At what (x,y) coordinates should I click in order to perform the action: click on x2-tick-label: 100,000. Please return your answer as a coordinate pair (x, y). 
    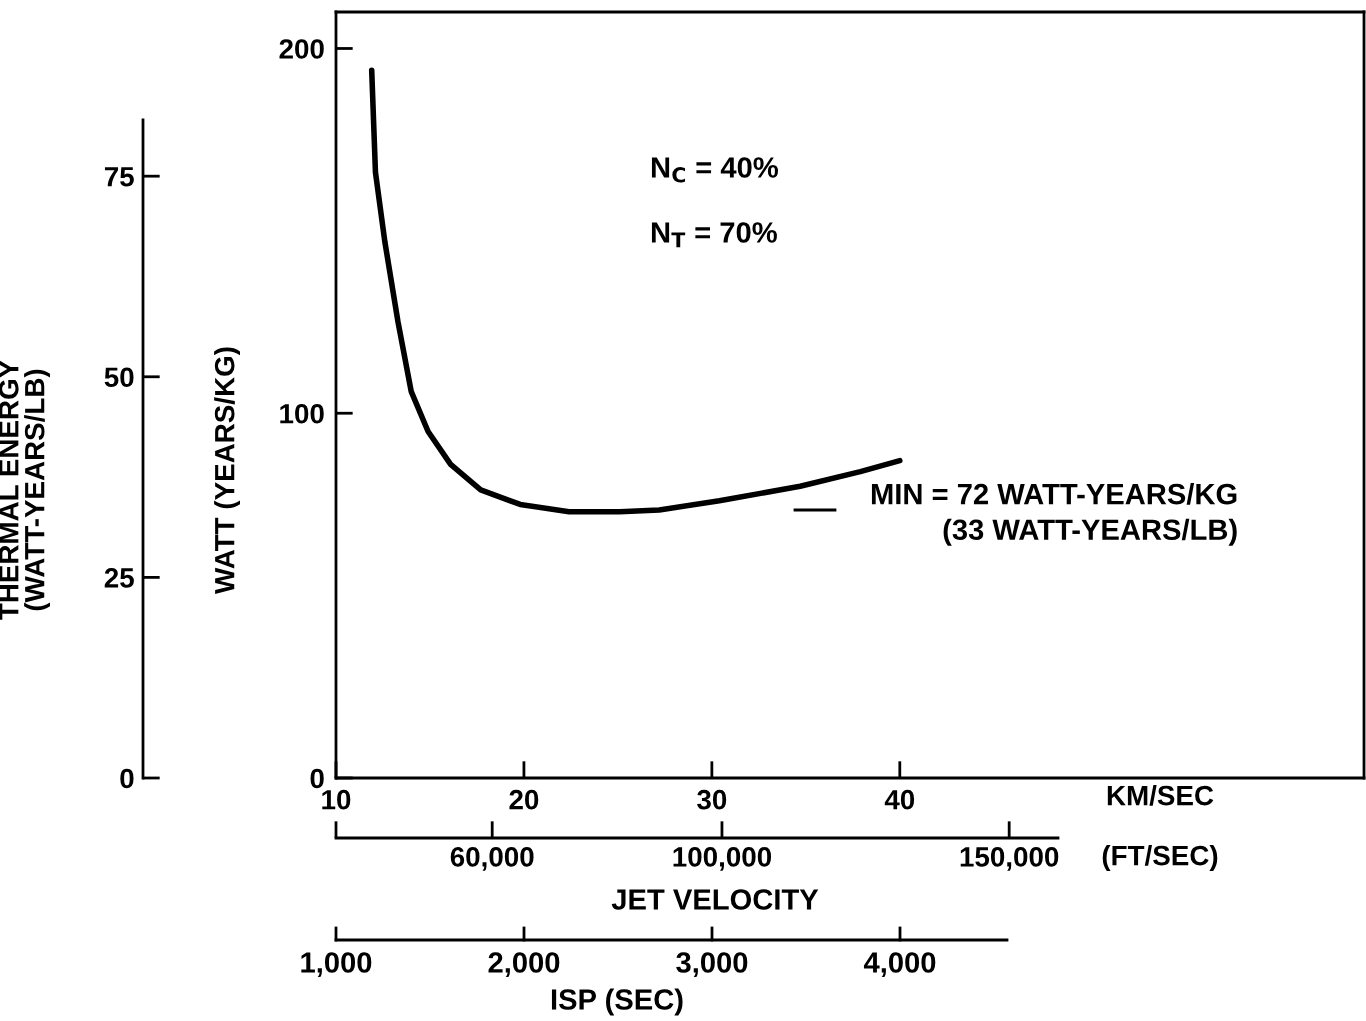
    Looking at the image, I should click on (722, 859).